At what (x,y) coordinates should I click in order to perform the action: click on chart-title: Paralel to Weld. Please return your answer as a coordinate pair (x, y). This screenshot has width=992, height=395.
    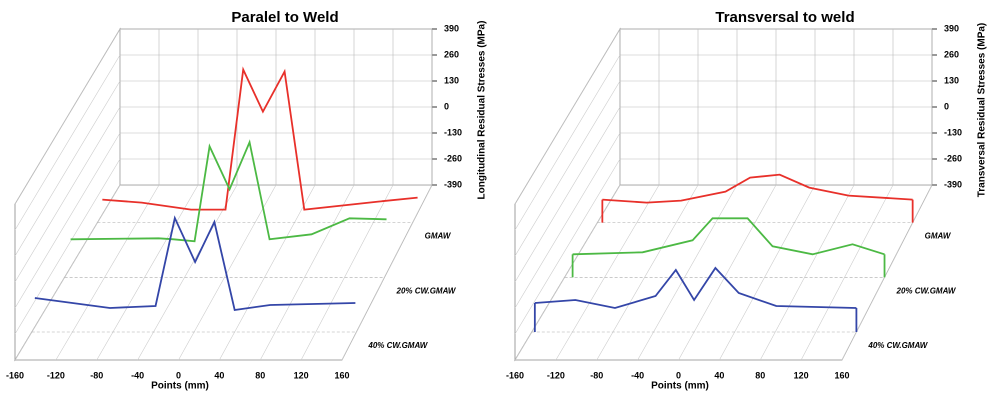
    Looking at the image, I should click on (284, 17).